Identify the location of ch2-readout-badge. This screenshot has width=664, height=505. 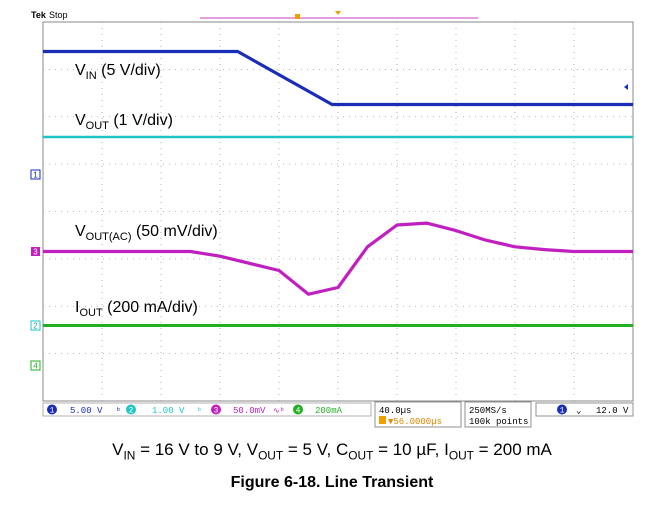
(131, 409).